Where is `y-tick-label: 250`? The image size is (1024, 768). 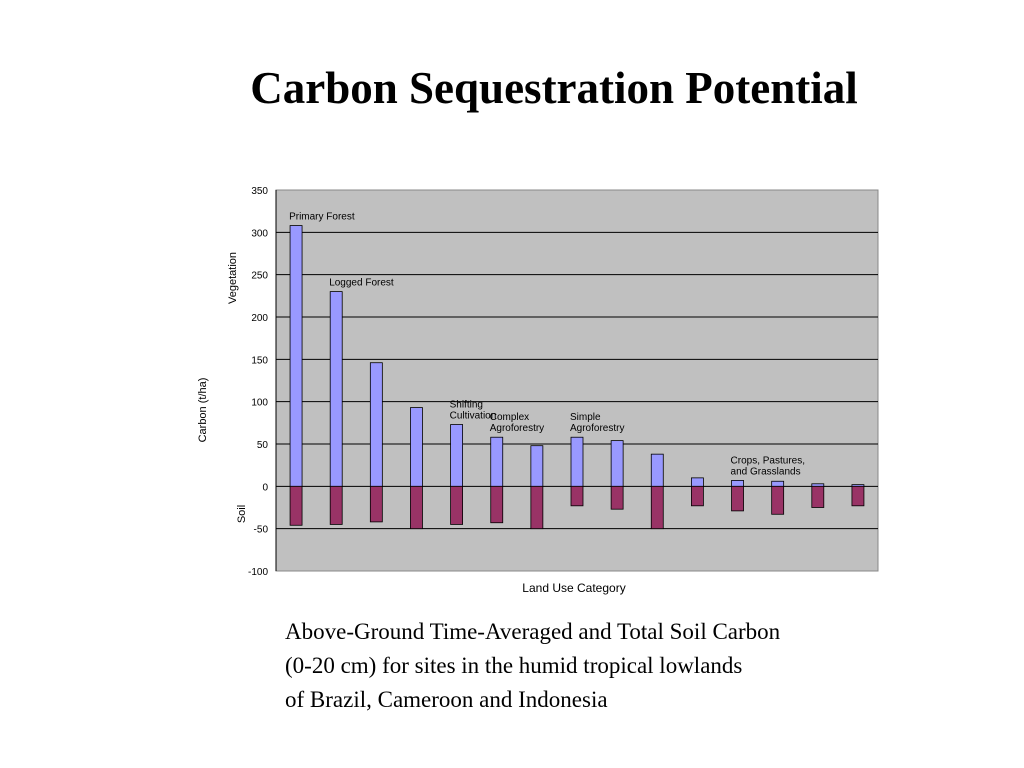 y-tick-label: 250 is located at coordinates (259, 276).